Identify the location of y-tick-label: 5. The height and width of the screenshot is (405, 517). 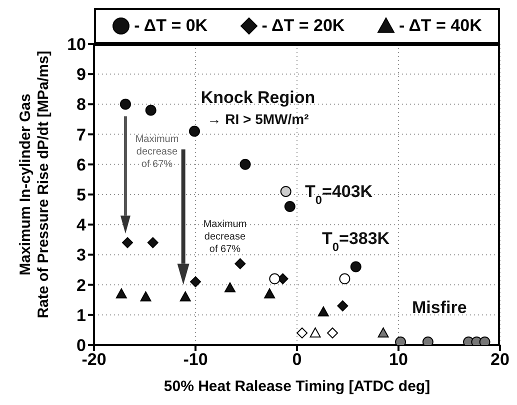
(81, 195).